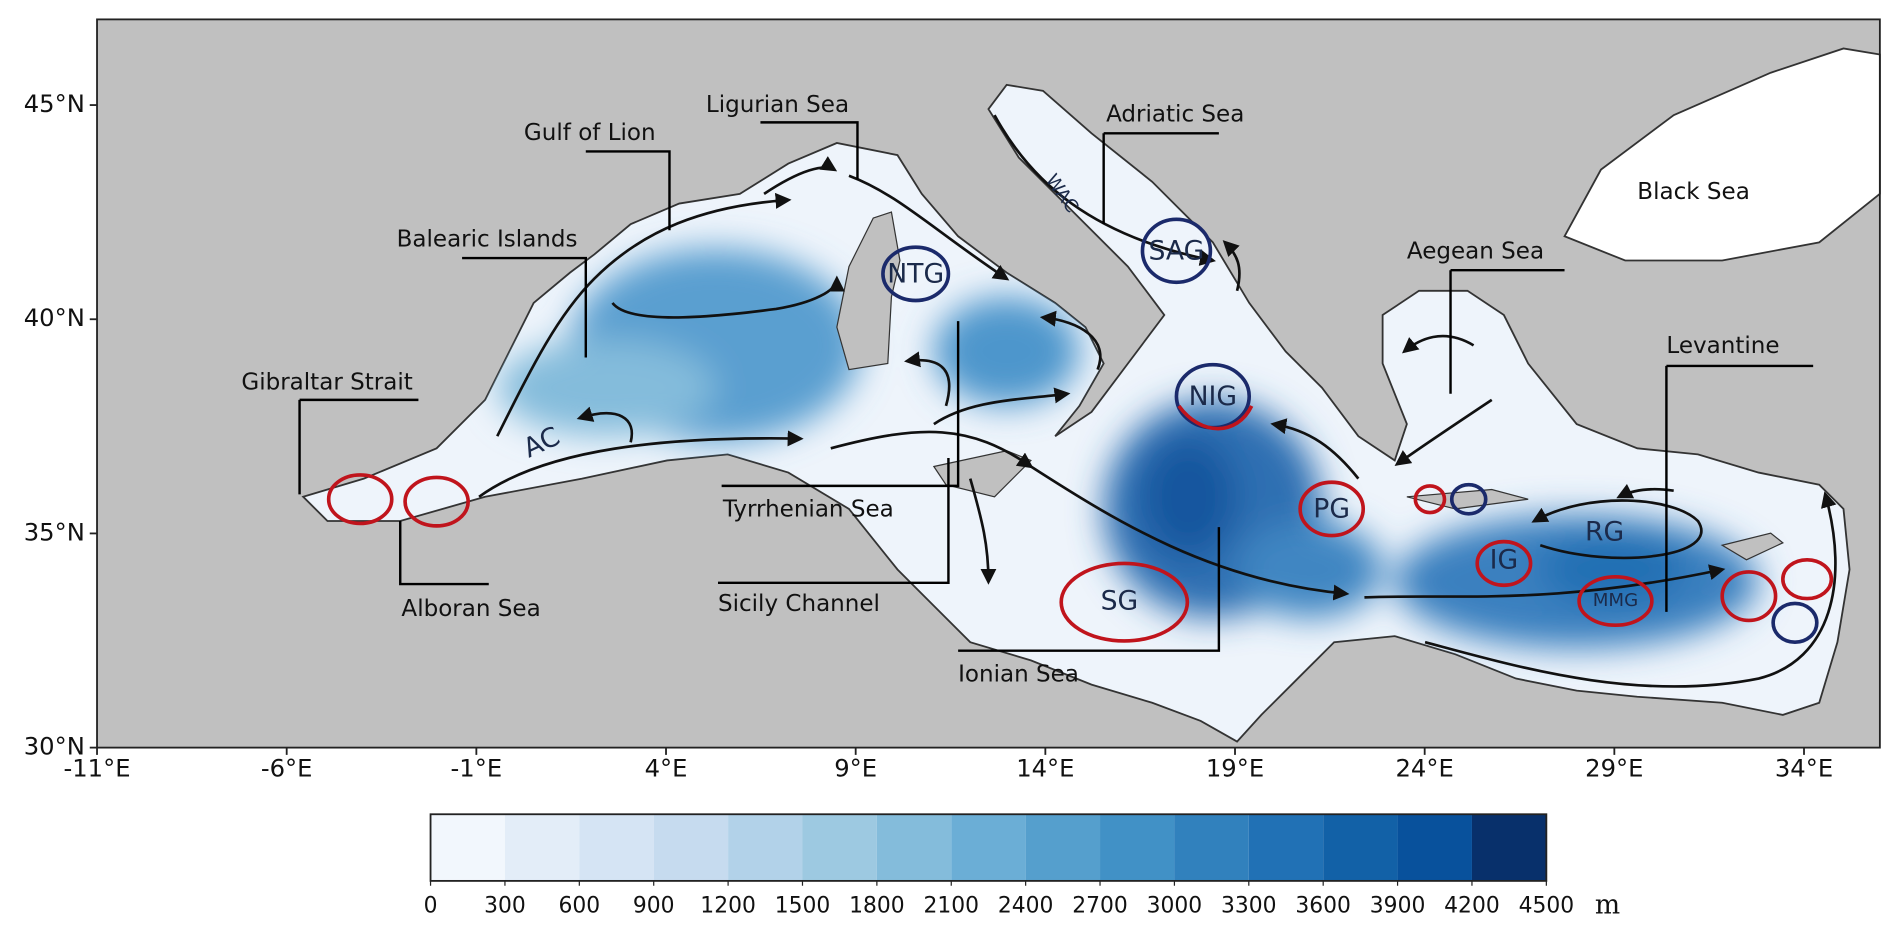 The width and height of the screenshot is (1892, 933). Describe the element at coordinates (579, 905) in the screenshot. I see `colorbar-tick-label: 600` at that location.